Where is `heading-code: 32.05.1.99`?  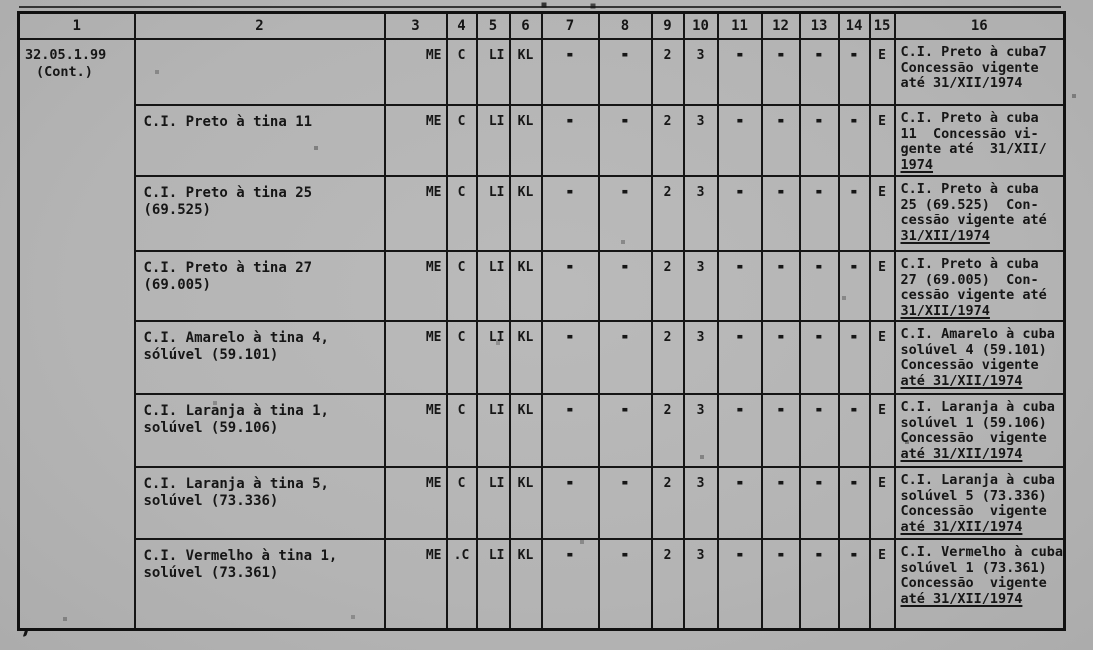
heading-code: 32.05.1.99 is located at coordinates (66, 55).